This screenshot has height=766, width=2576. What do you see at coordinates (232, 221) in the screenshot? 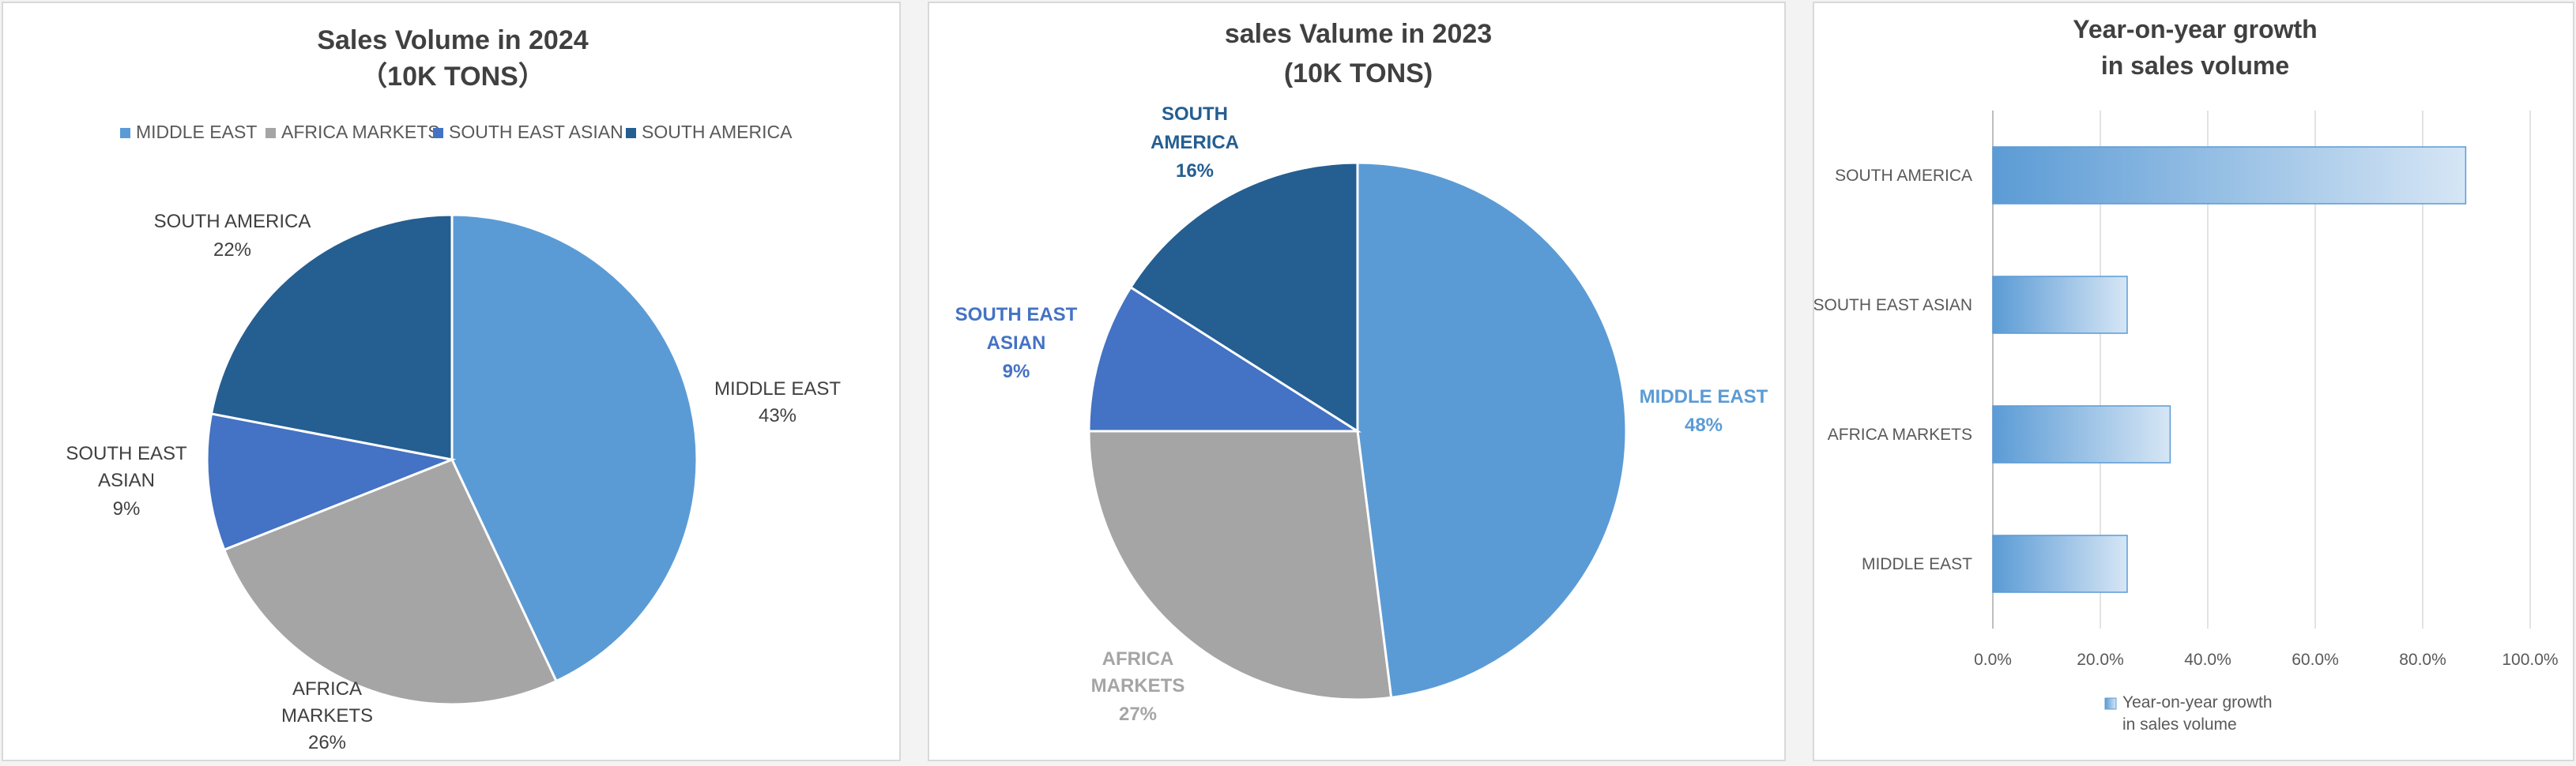
I see `slice-label-south-america: SOUTH AMERICA` at bounding box center [232, 221].